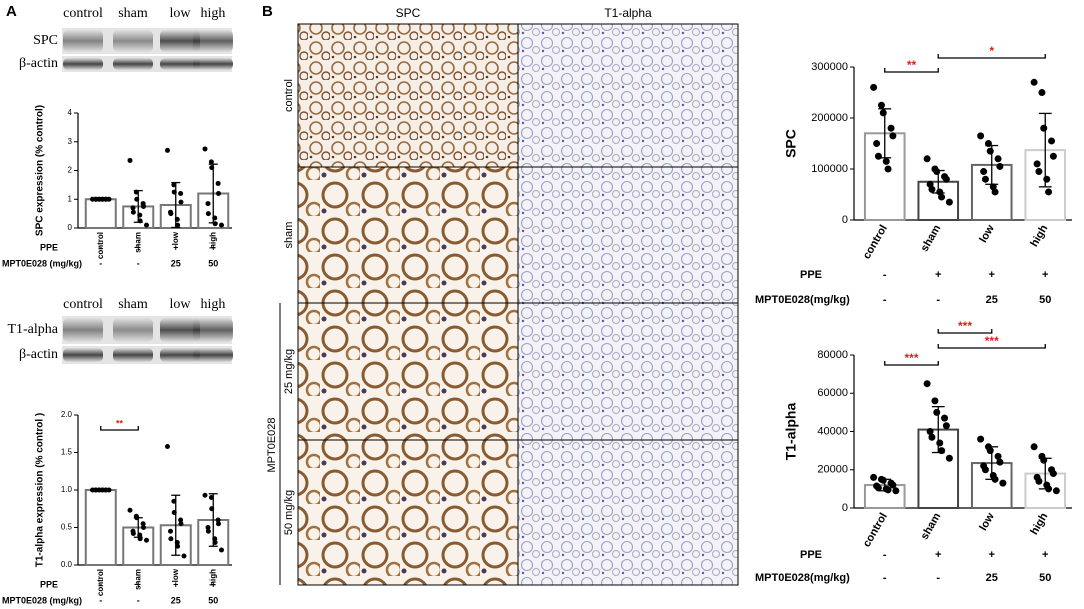 Image resolution: width=1084 pixels, height=609 pixels. What do you see at coordinates (11, 11) in the screenshot?
I see `panel-label: A` at bounding box center [11, 11].